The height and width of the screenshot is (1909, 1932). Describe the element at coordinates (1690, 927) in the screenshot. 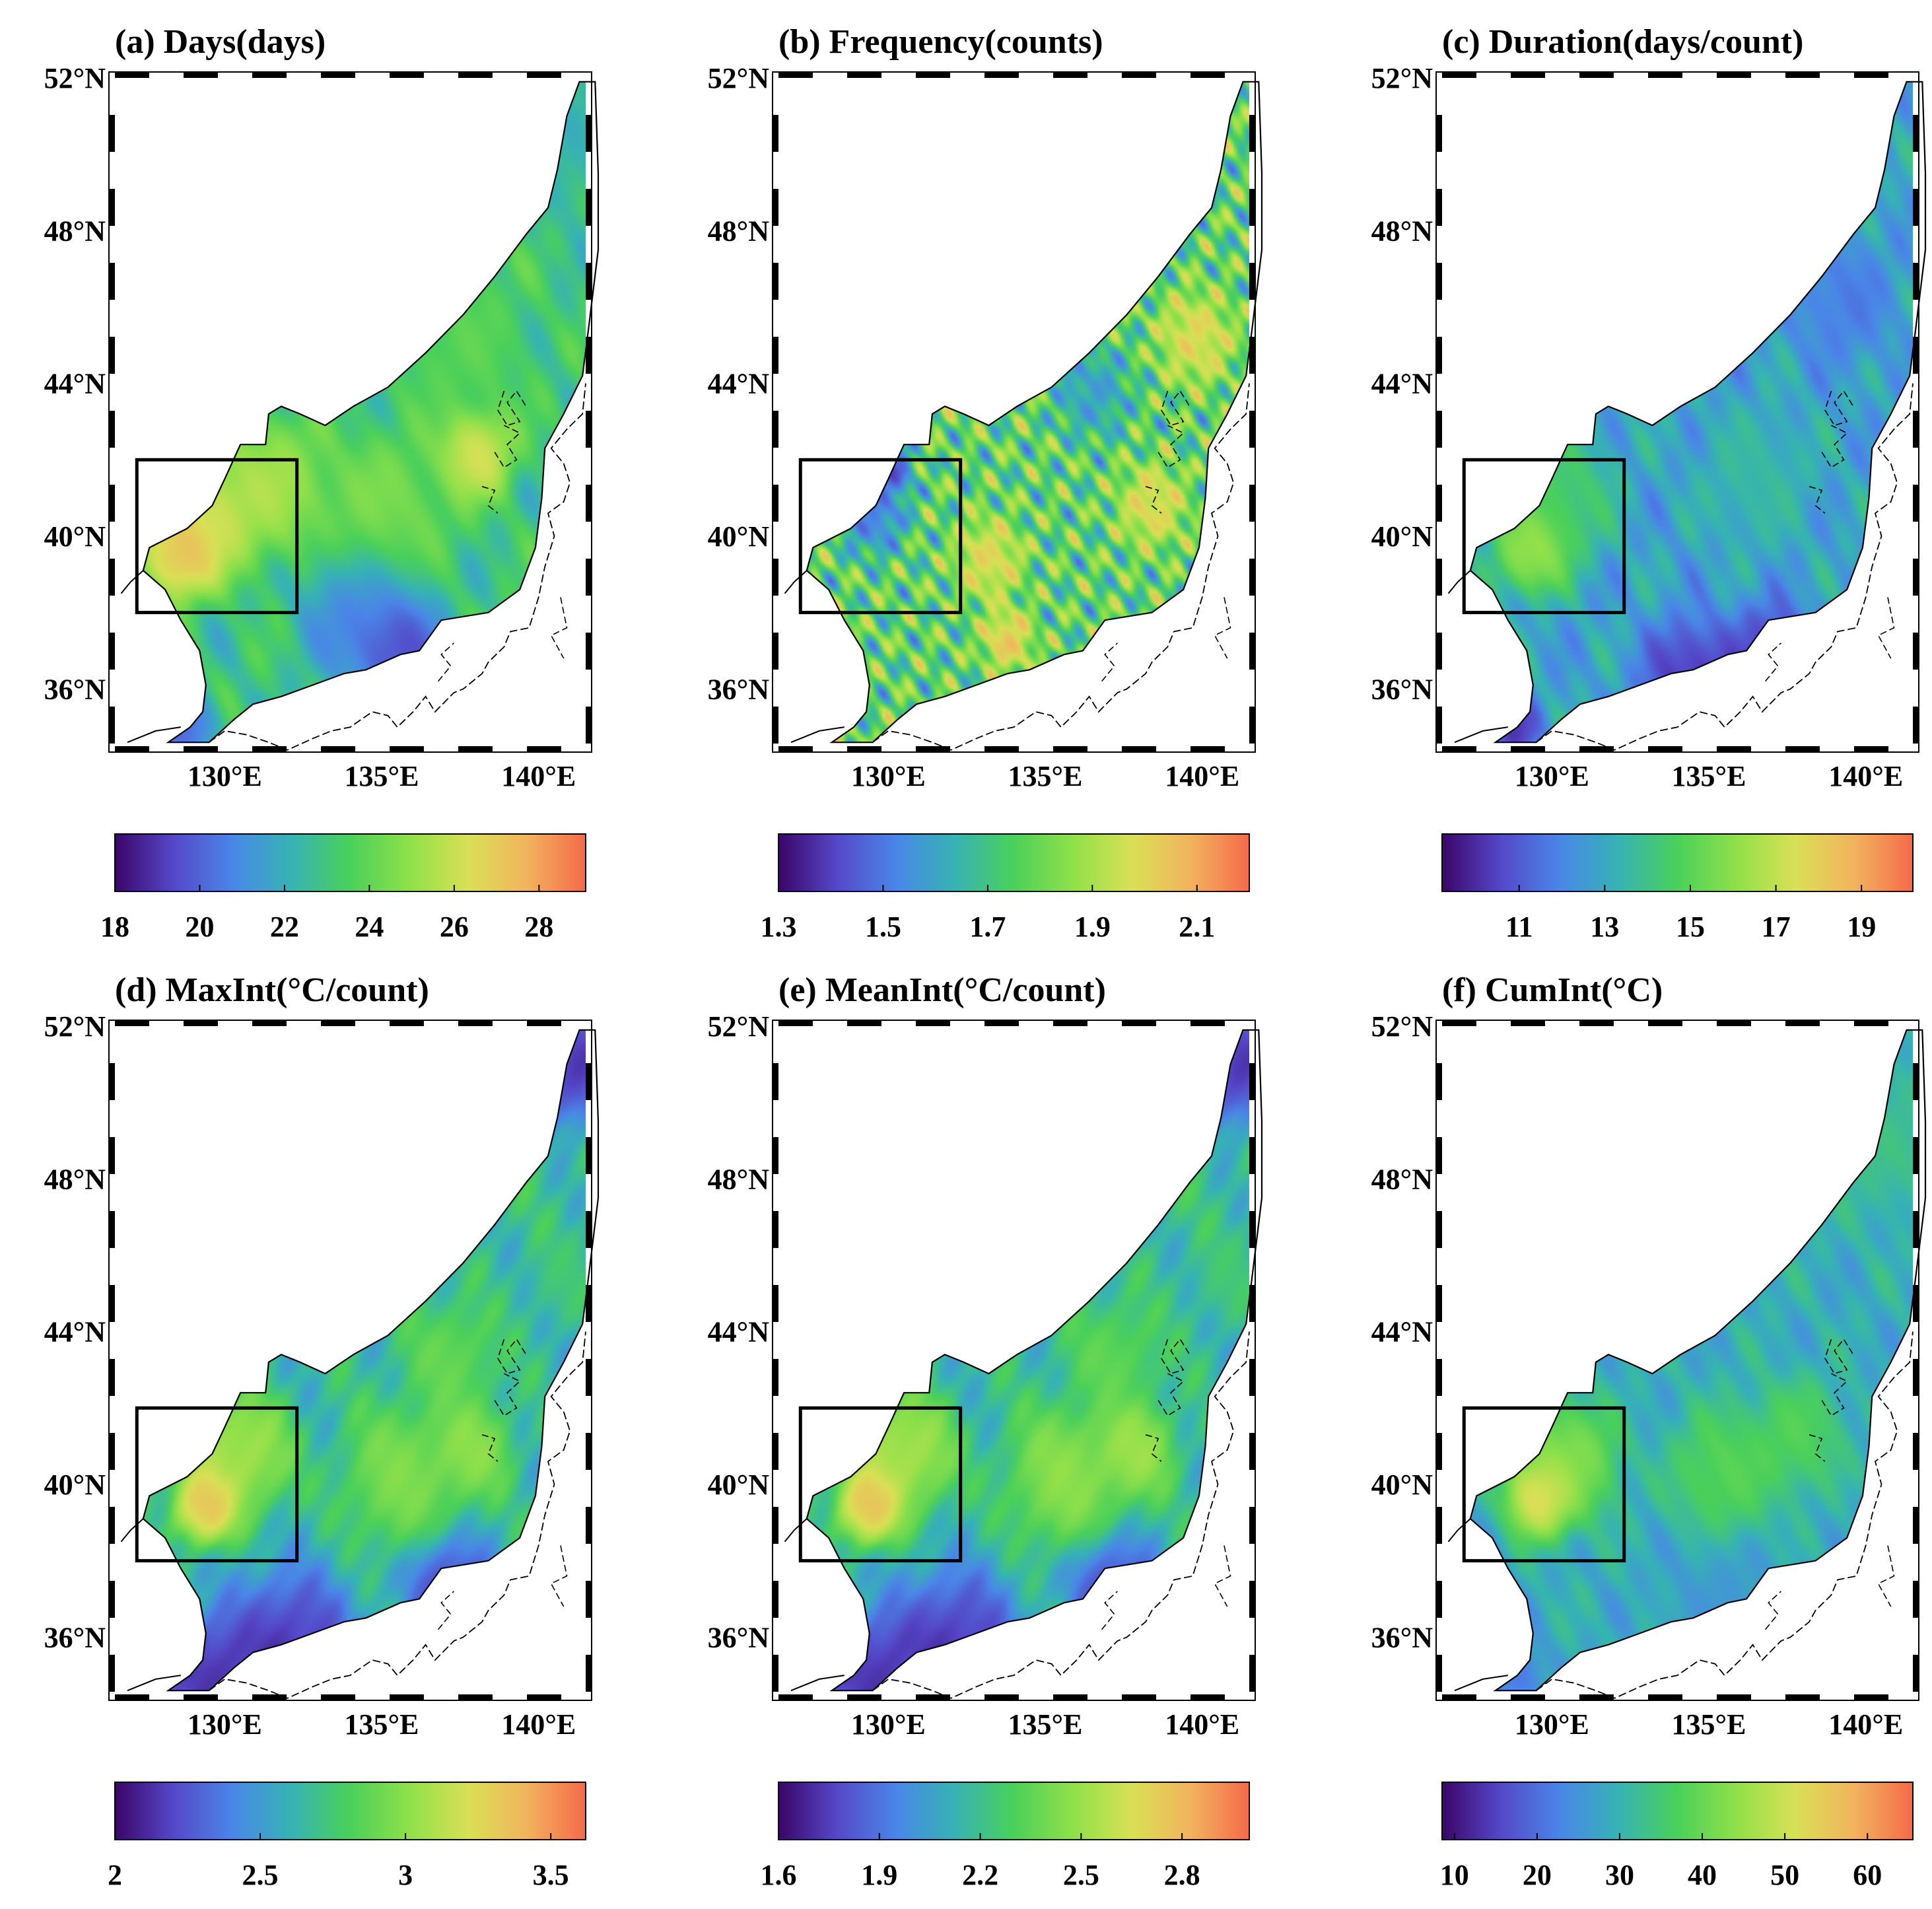

I see `colorbar-tick-label: 15` at that location.